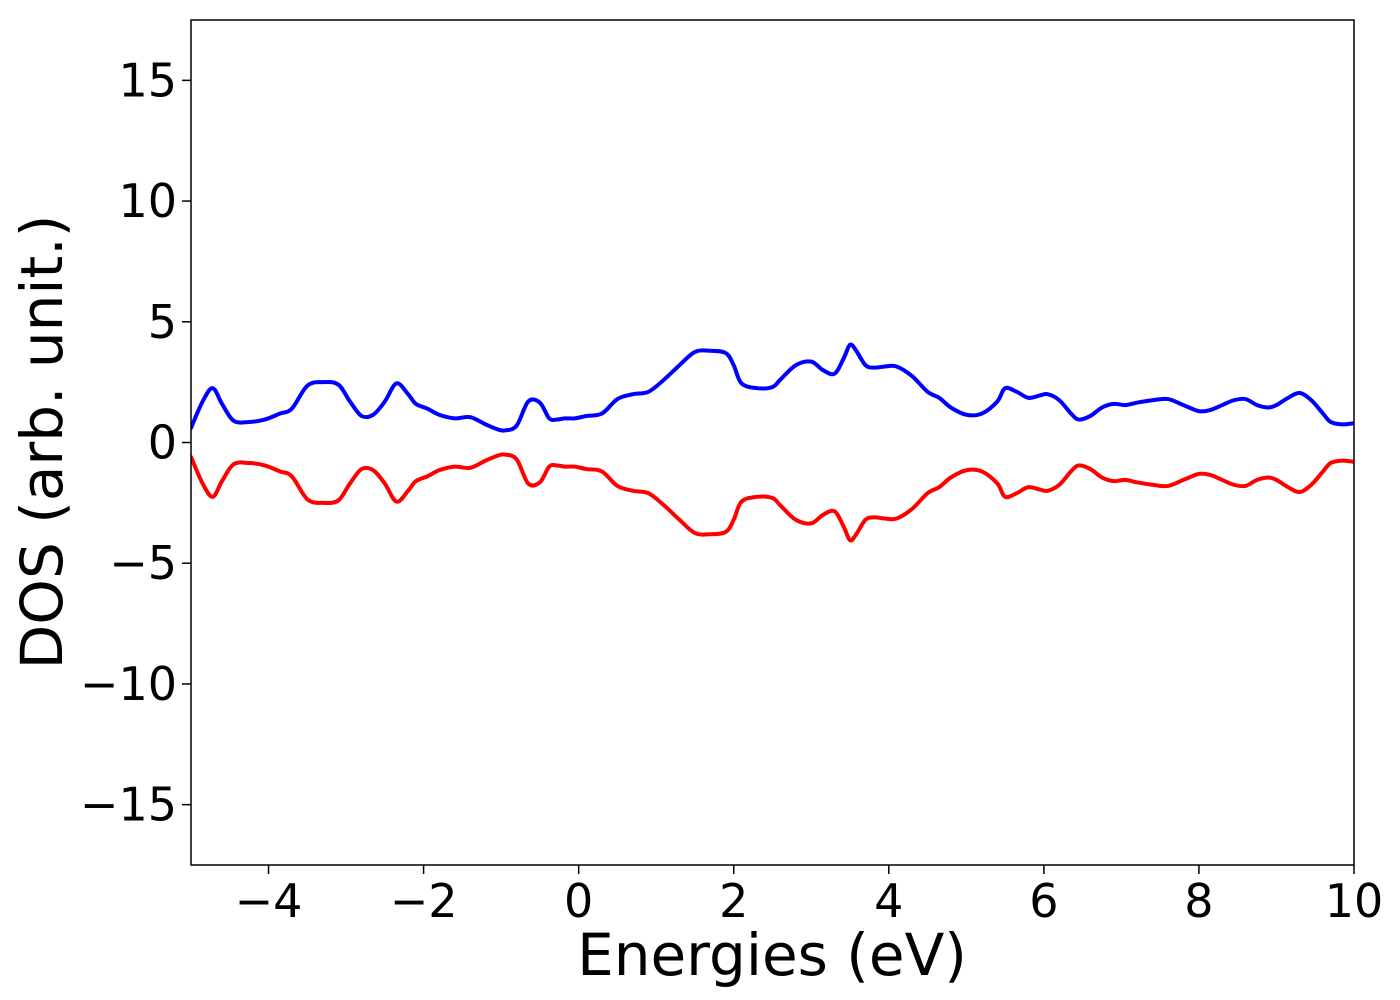 This screenshot has height=1000, width=1400. What do you see at coordinates (147, 201) in the screenshot?
I see `y-tick-label: 10` at bounding box center [147, 201].